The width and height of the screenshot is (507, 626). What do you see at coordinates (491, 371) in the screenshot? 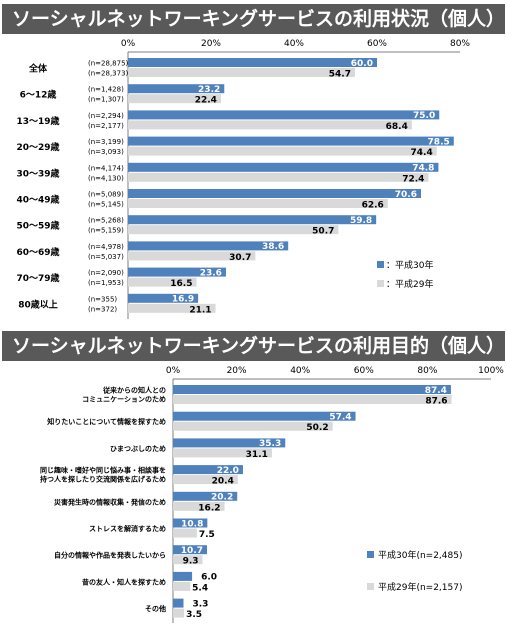
I see `x-tick-label: 100%` at bounding box center [491, 371].